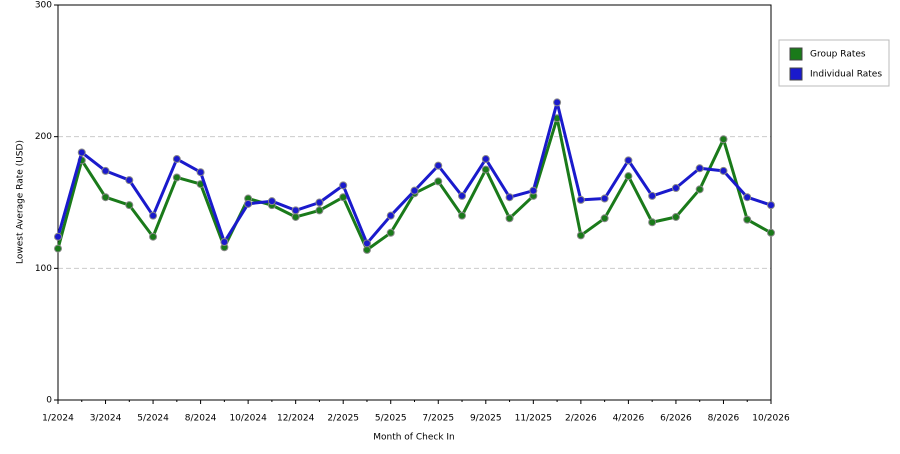  What do you see at coordinates (106, 419) in the screenshot?
I see `x-tick-label: 3/2024` at bounding box center [106, 419].